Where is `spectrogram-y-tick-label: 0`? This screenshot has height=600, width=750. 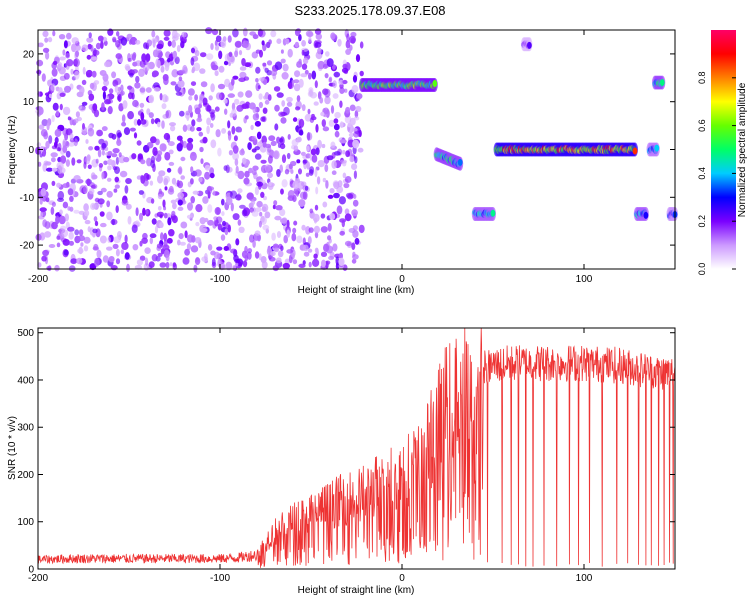 spectrogram-y-tick-label: 0 is located at coordinates (31, 150).